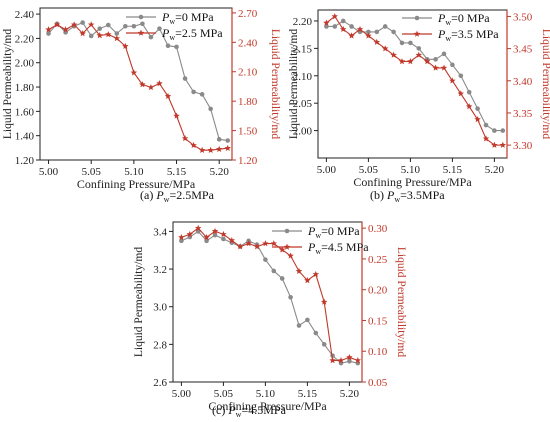 The height and width of the screenshot is (422, 550). Describe the element at coordinates (275, 84) in the screenshot. I see `panel-a-y2-axis-title: Liquid Permeability/md` at that location.